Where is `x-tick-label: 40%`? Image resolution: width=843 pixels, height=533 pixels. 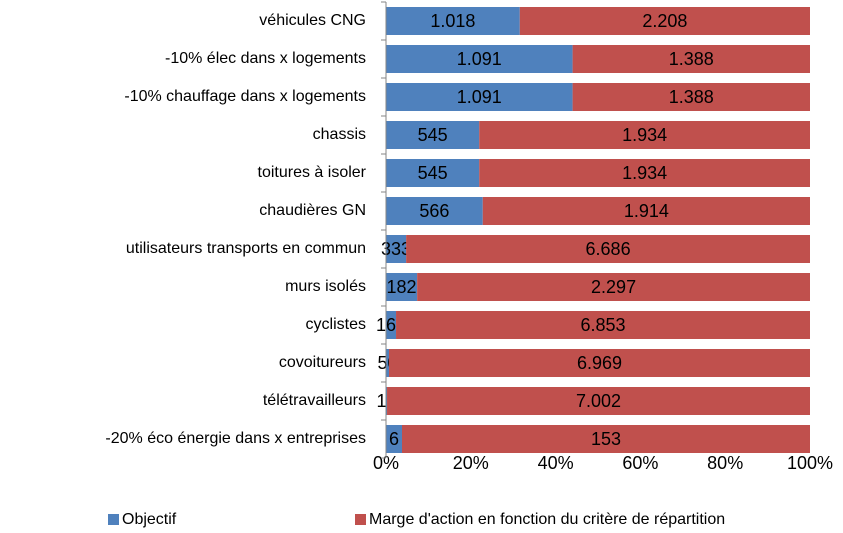 x-tick-label: 40% is located at coordinates (556, 463).